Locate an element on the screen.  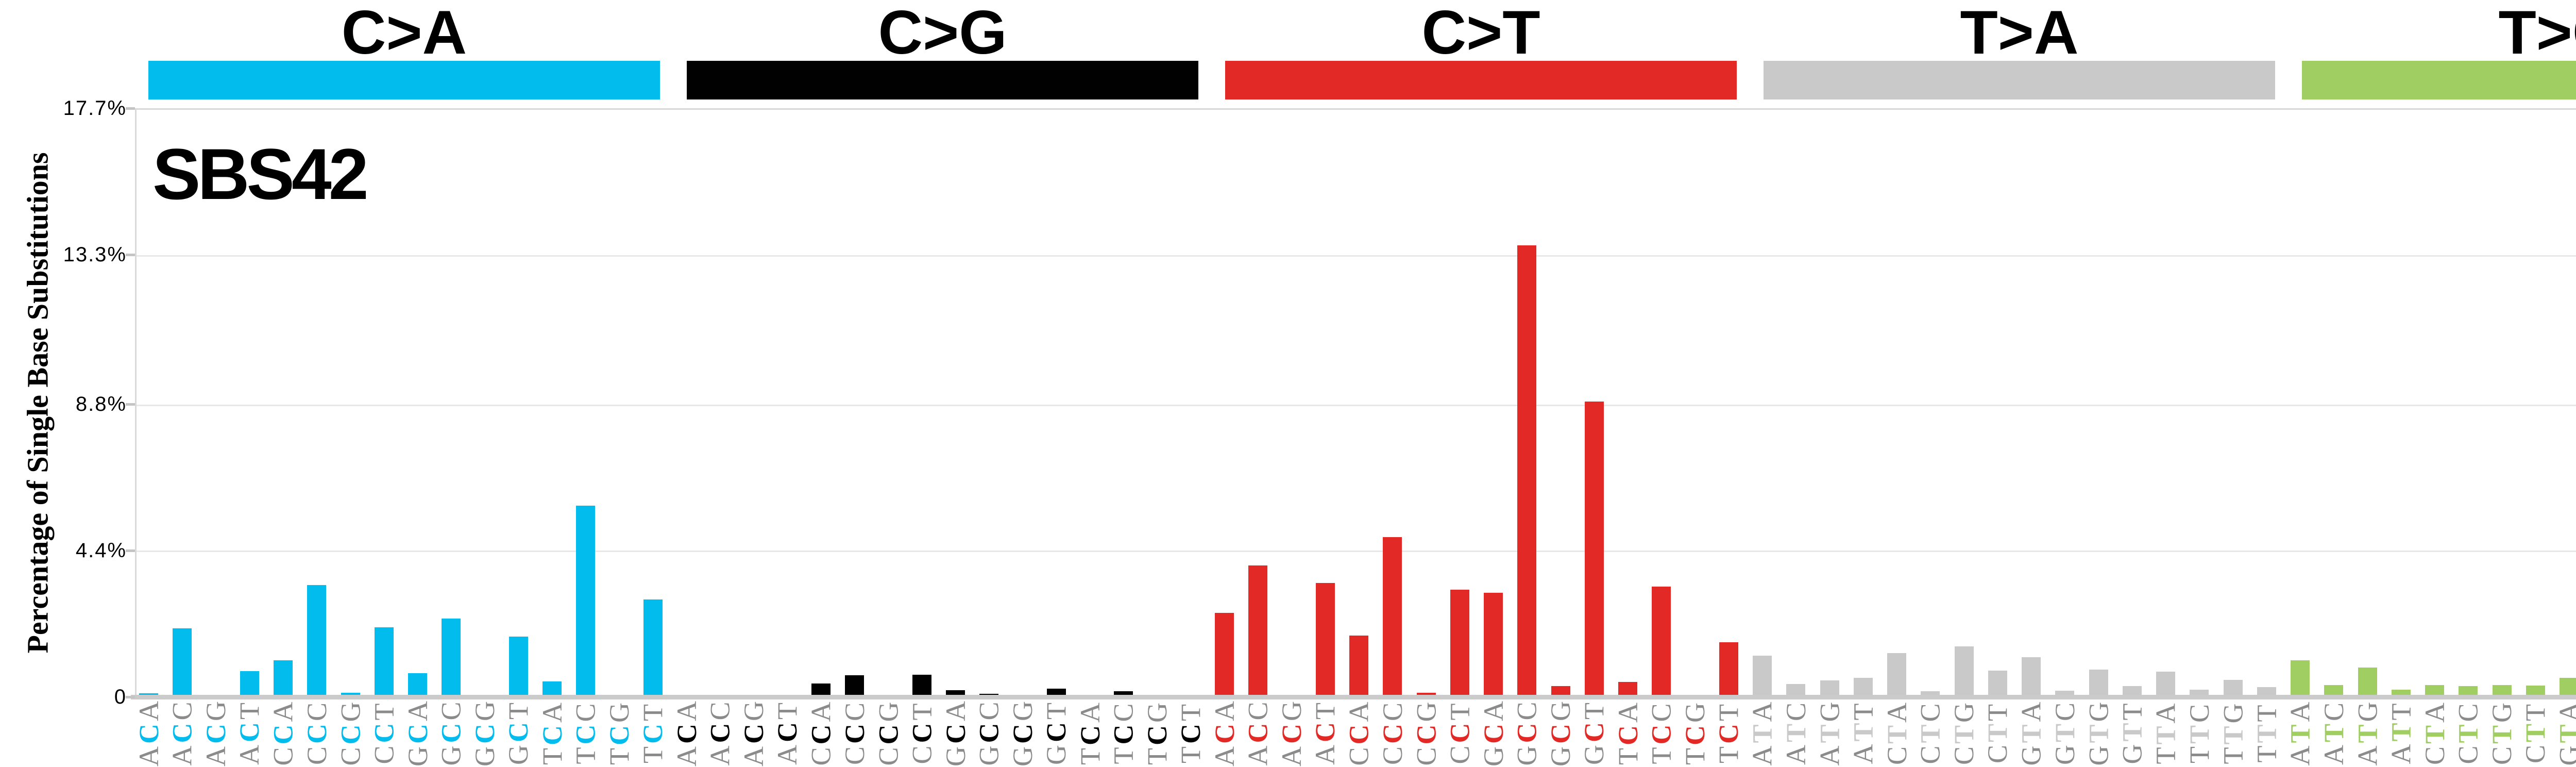
bar-t-to-a-ttg is located at coordinates (2233, 688).